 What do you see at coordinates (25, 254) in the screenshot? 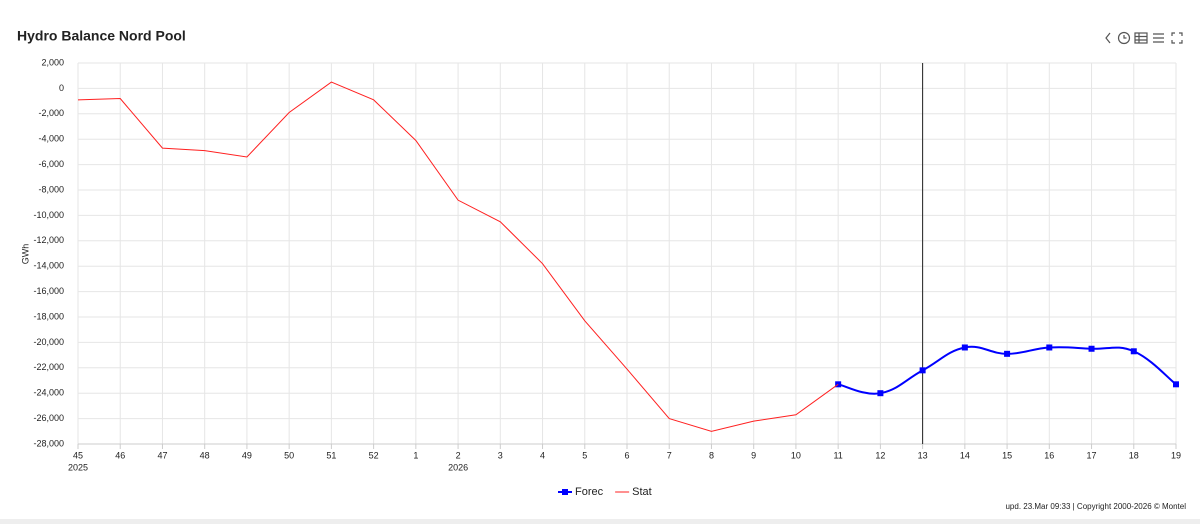
I see `y-axis-title: GWh` at bounding box center [25, 254].